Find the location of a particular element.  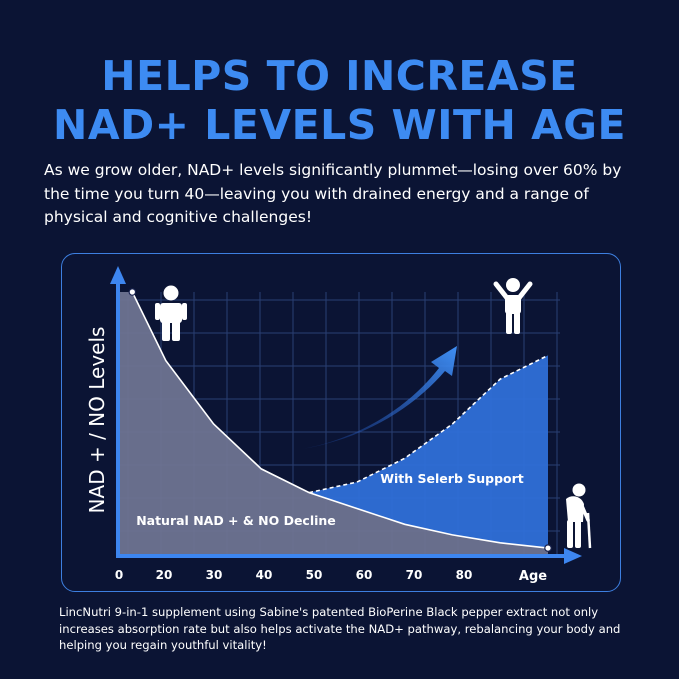

arms-raised-person-icon is located at coordinates (513, 306).